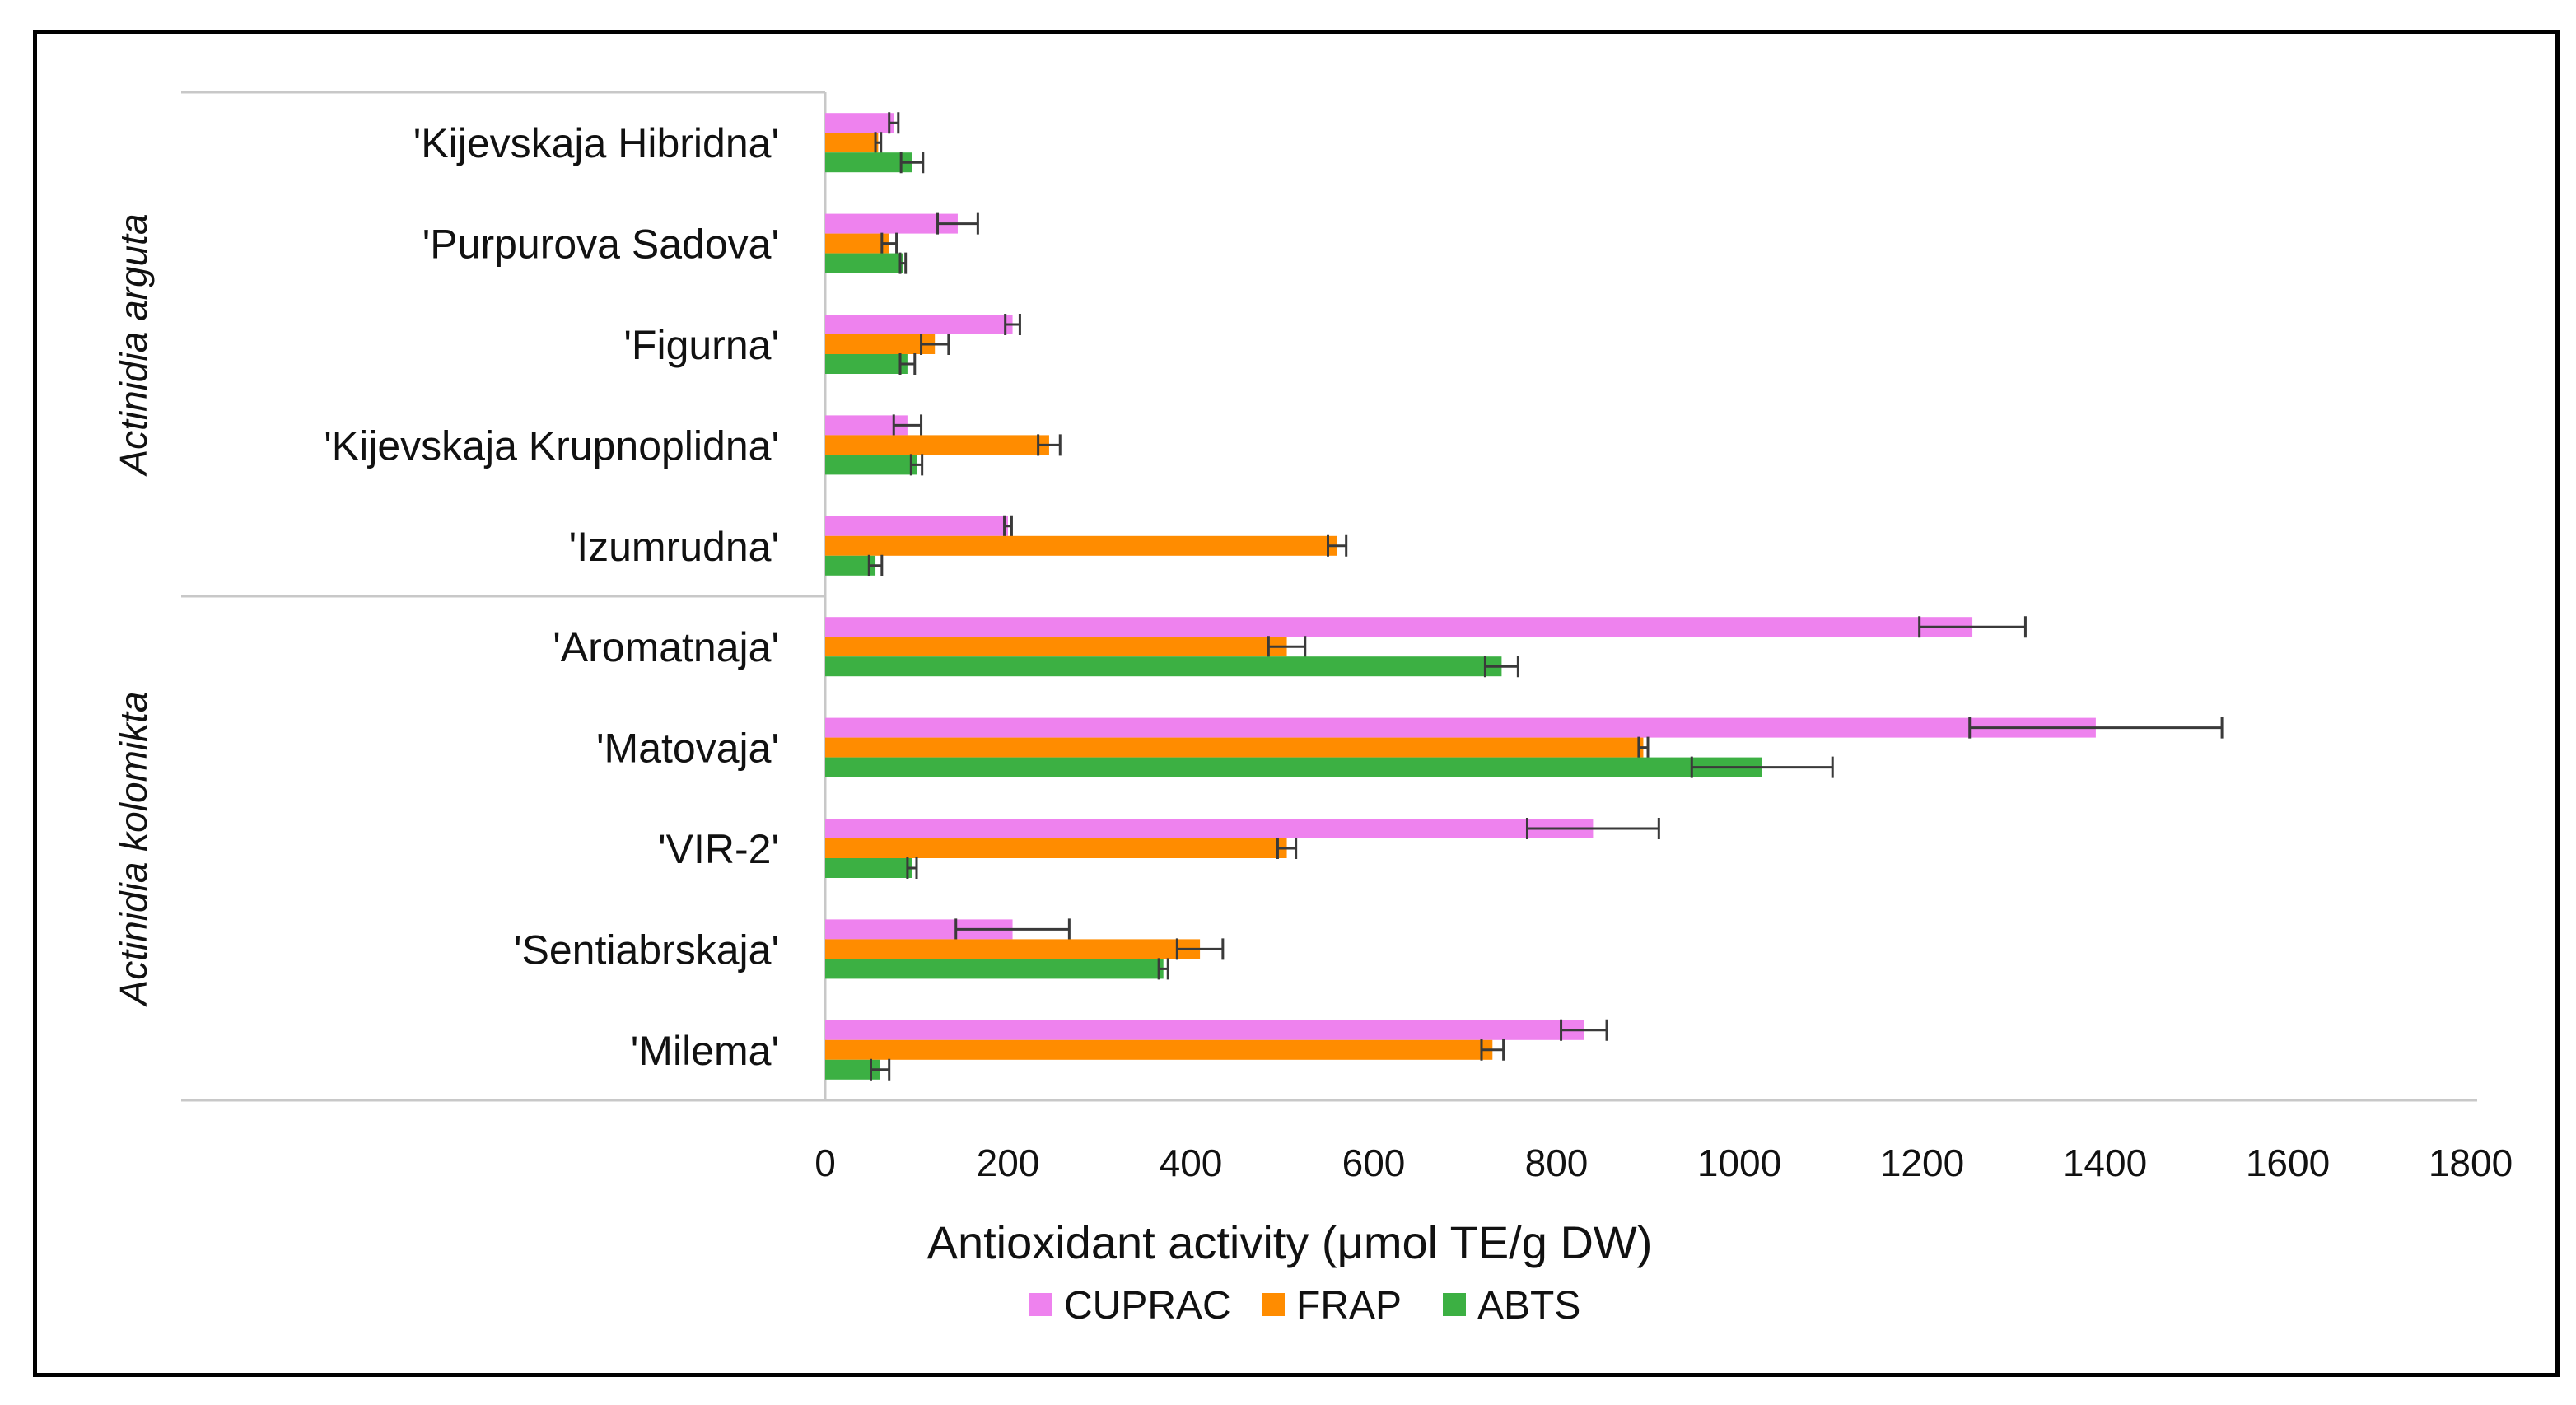 The width and height of the screenshot is (2576, 1405). Describe the element at coordinates (1008, 1162) in the screenshot. I see `x-tick-label: 200` at that location.